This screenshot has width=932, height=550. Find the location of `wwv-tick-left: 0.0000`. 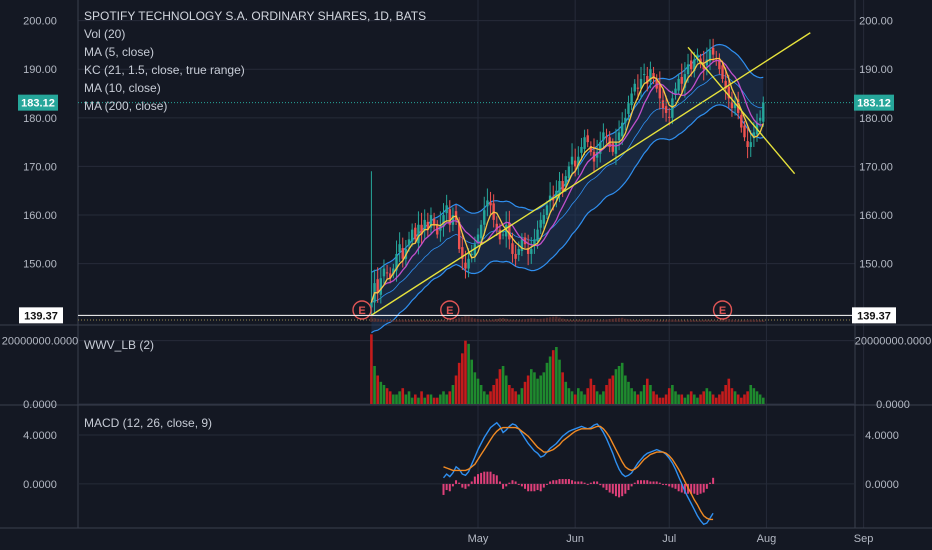

wwv-tick-left: 0.0000 is located at coordinates (40, 405).